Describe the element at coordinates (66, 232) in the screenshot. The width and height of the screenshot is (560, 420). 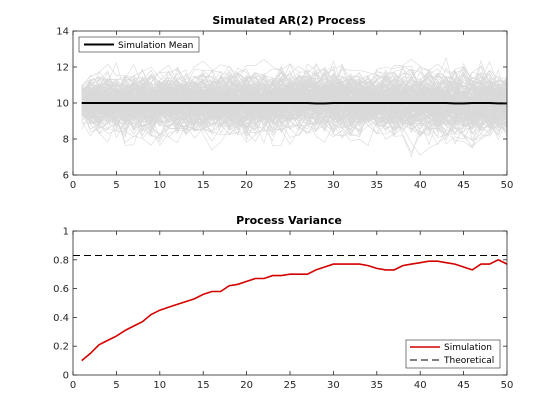
I see `y-tick-label: 1` at that location.